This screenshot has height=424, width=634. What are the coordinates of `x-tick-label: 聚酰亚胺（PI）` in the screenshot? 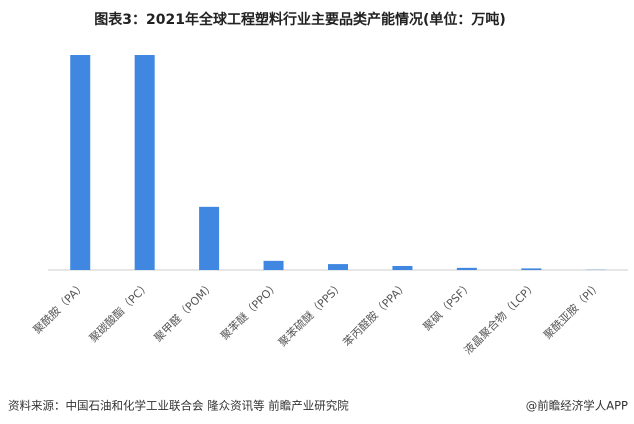 It's located at (572, 310).